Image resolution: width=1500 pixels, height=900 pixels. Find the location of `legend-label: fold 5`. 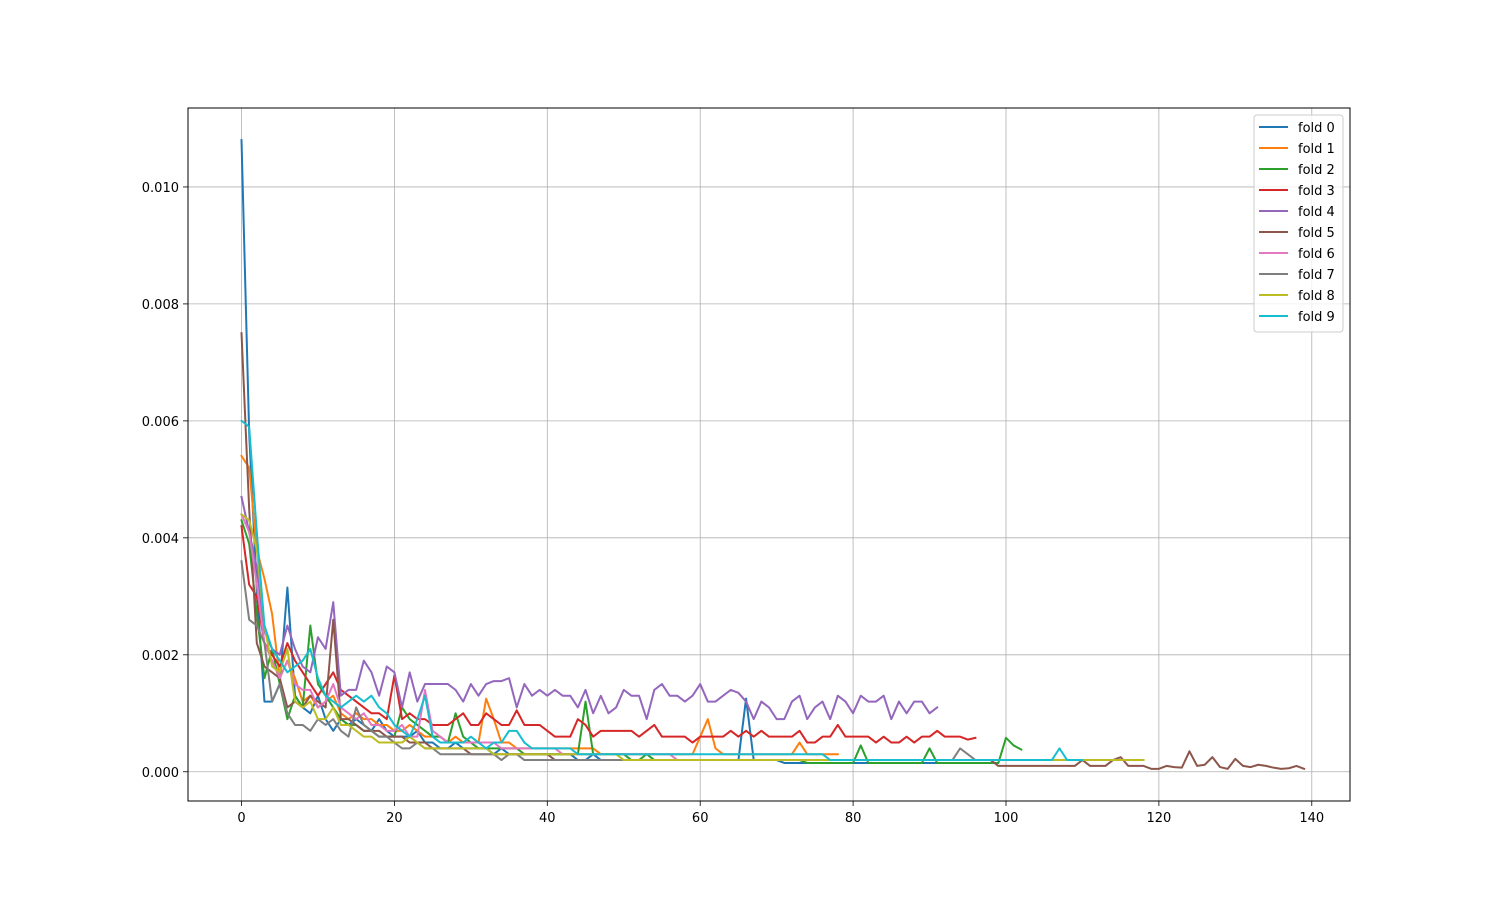

legend-label: fold 5 is located at coordinates (1316, 233).